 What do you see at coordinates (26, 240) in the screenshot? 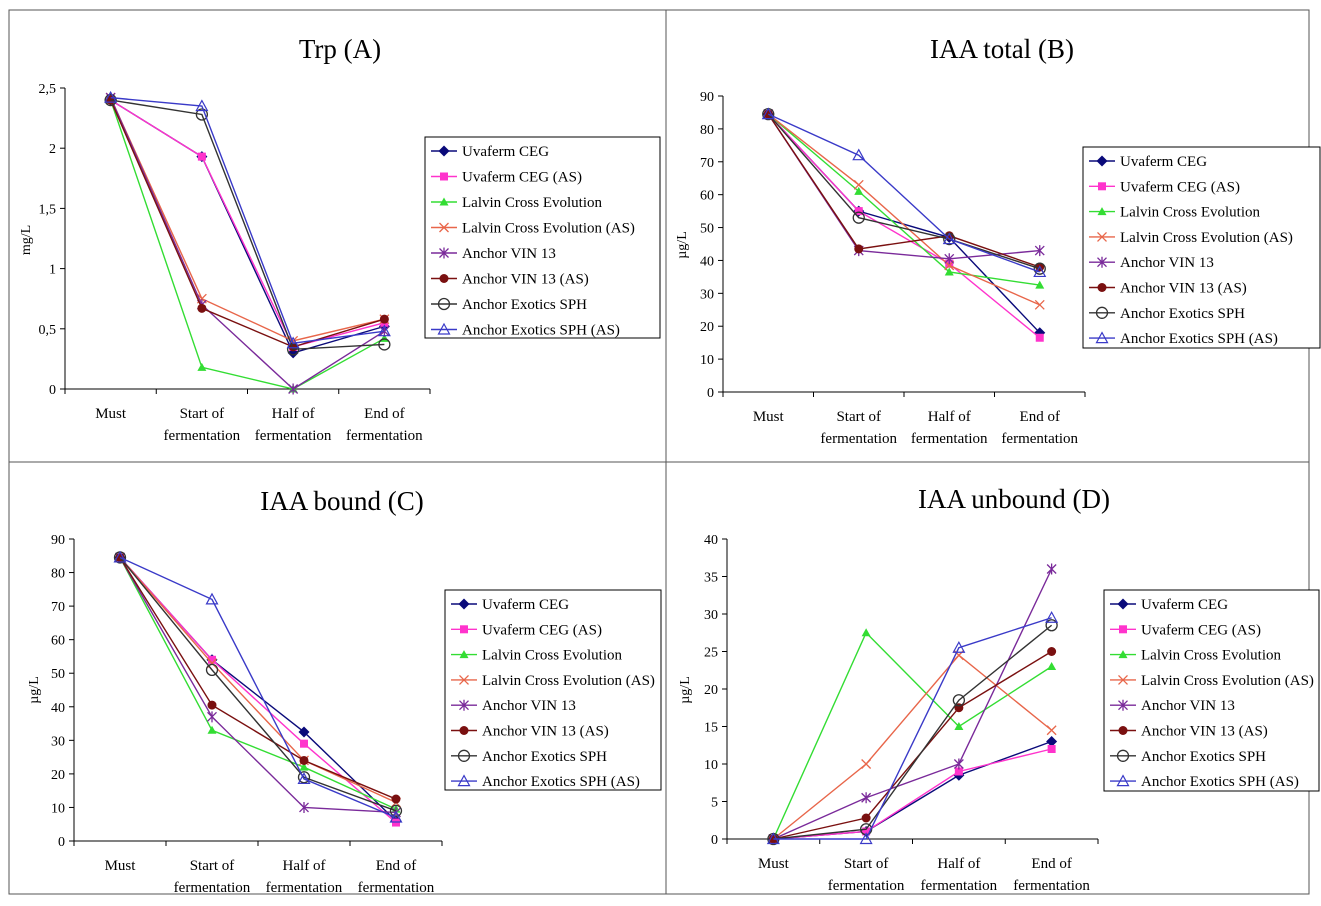
I see `y-axis-label: mg/L` at bounding box center [26, 240].